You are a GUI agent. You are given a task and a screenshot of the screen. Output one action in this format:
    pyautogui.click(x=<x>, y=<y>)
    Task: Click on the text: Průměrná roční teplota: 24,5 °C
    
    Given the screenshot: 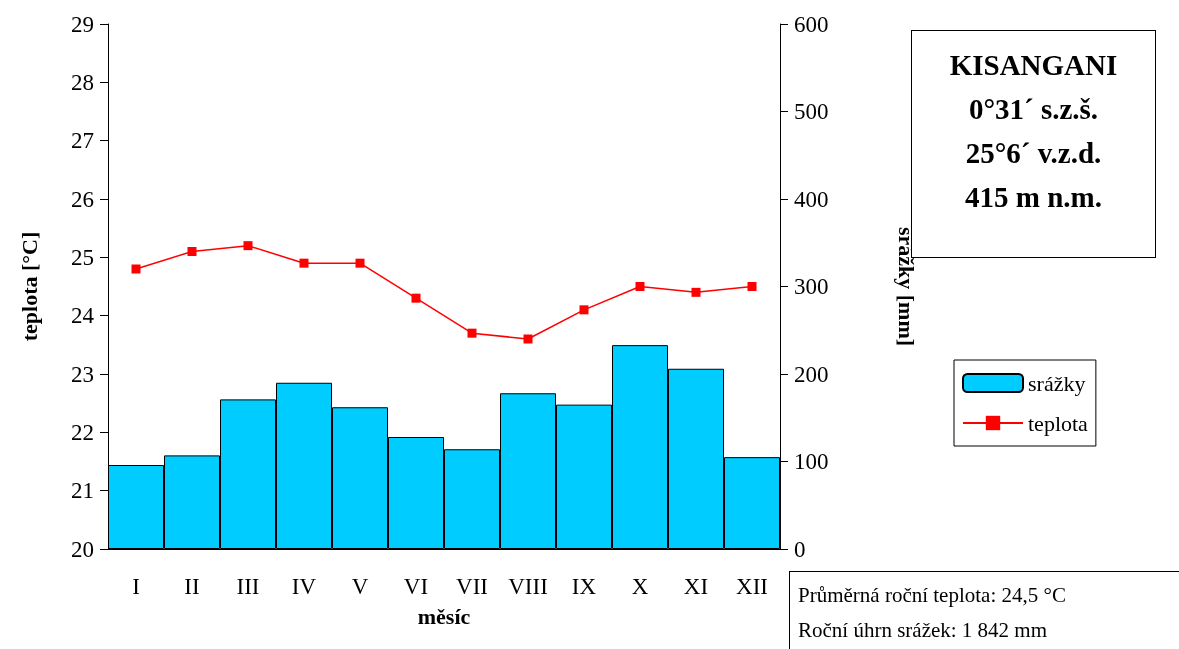 What is the action you would take?
    pyautogui.click(x=932, y=595)
    